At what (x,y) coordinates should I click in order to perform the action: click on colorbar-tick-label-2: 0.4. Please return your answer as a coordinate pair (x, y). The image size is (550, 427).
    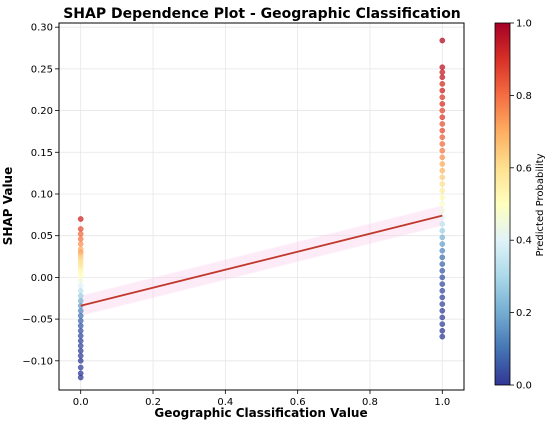
    Looking at the image, I should click on (524, 241).